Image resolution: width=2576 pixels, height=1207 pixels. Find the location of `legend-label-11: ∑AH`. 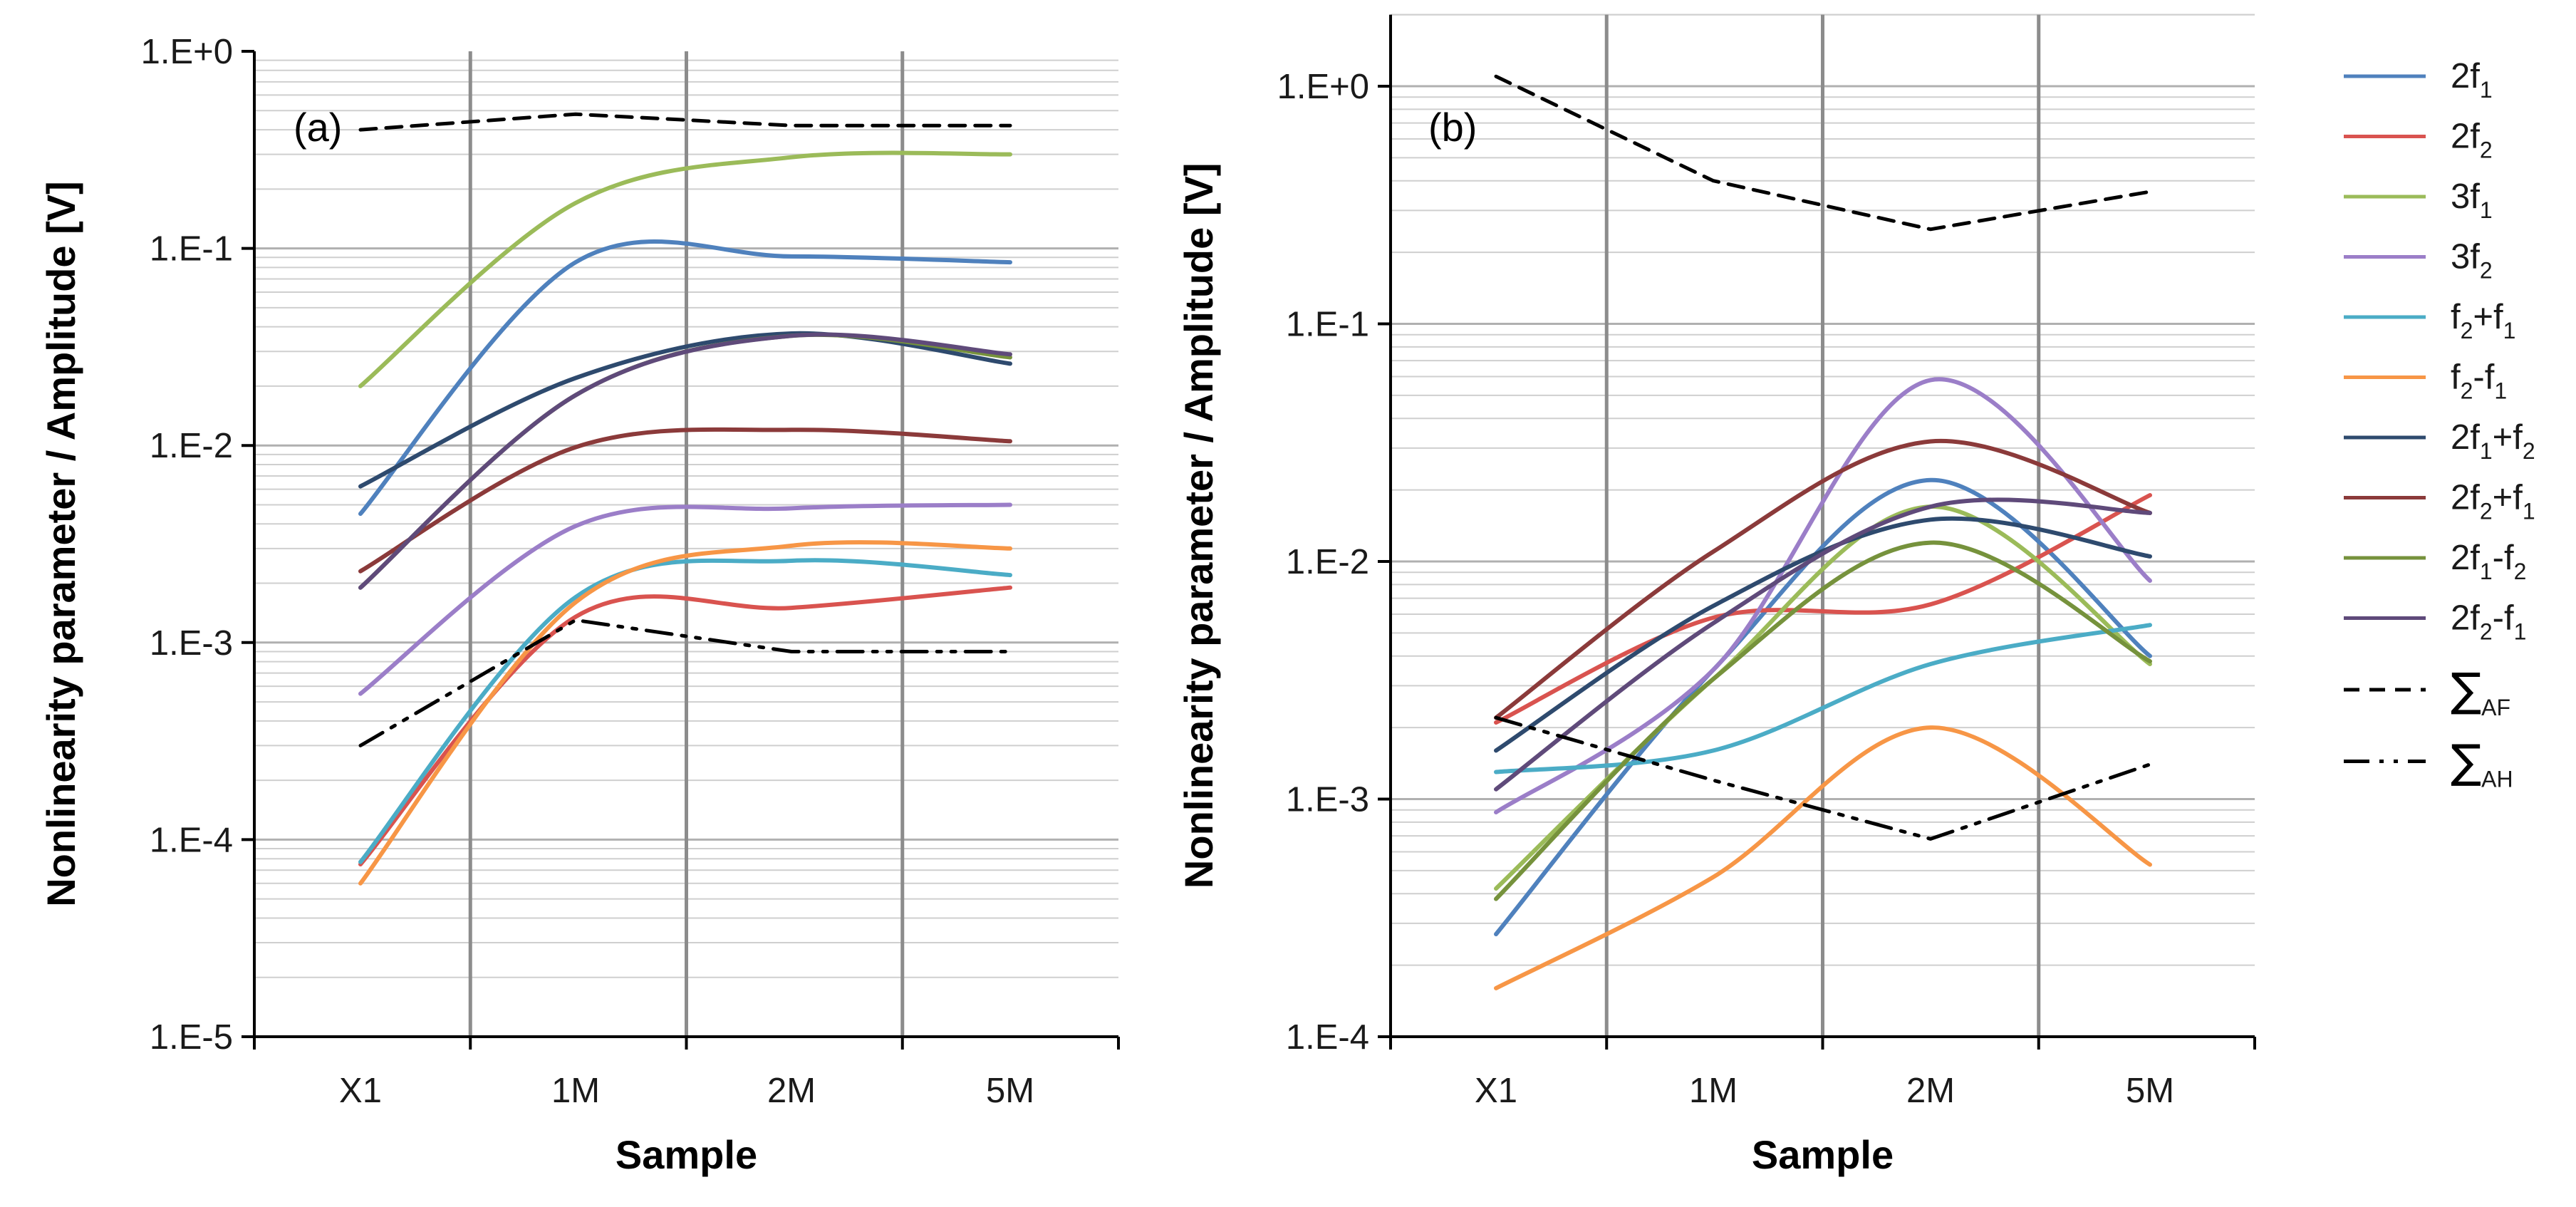

legend-label-11: ∑AH is located at coordinates (2482, 764).